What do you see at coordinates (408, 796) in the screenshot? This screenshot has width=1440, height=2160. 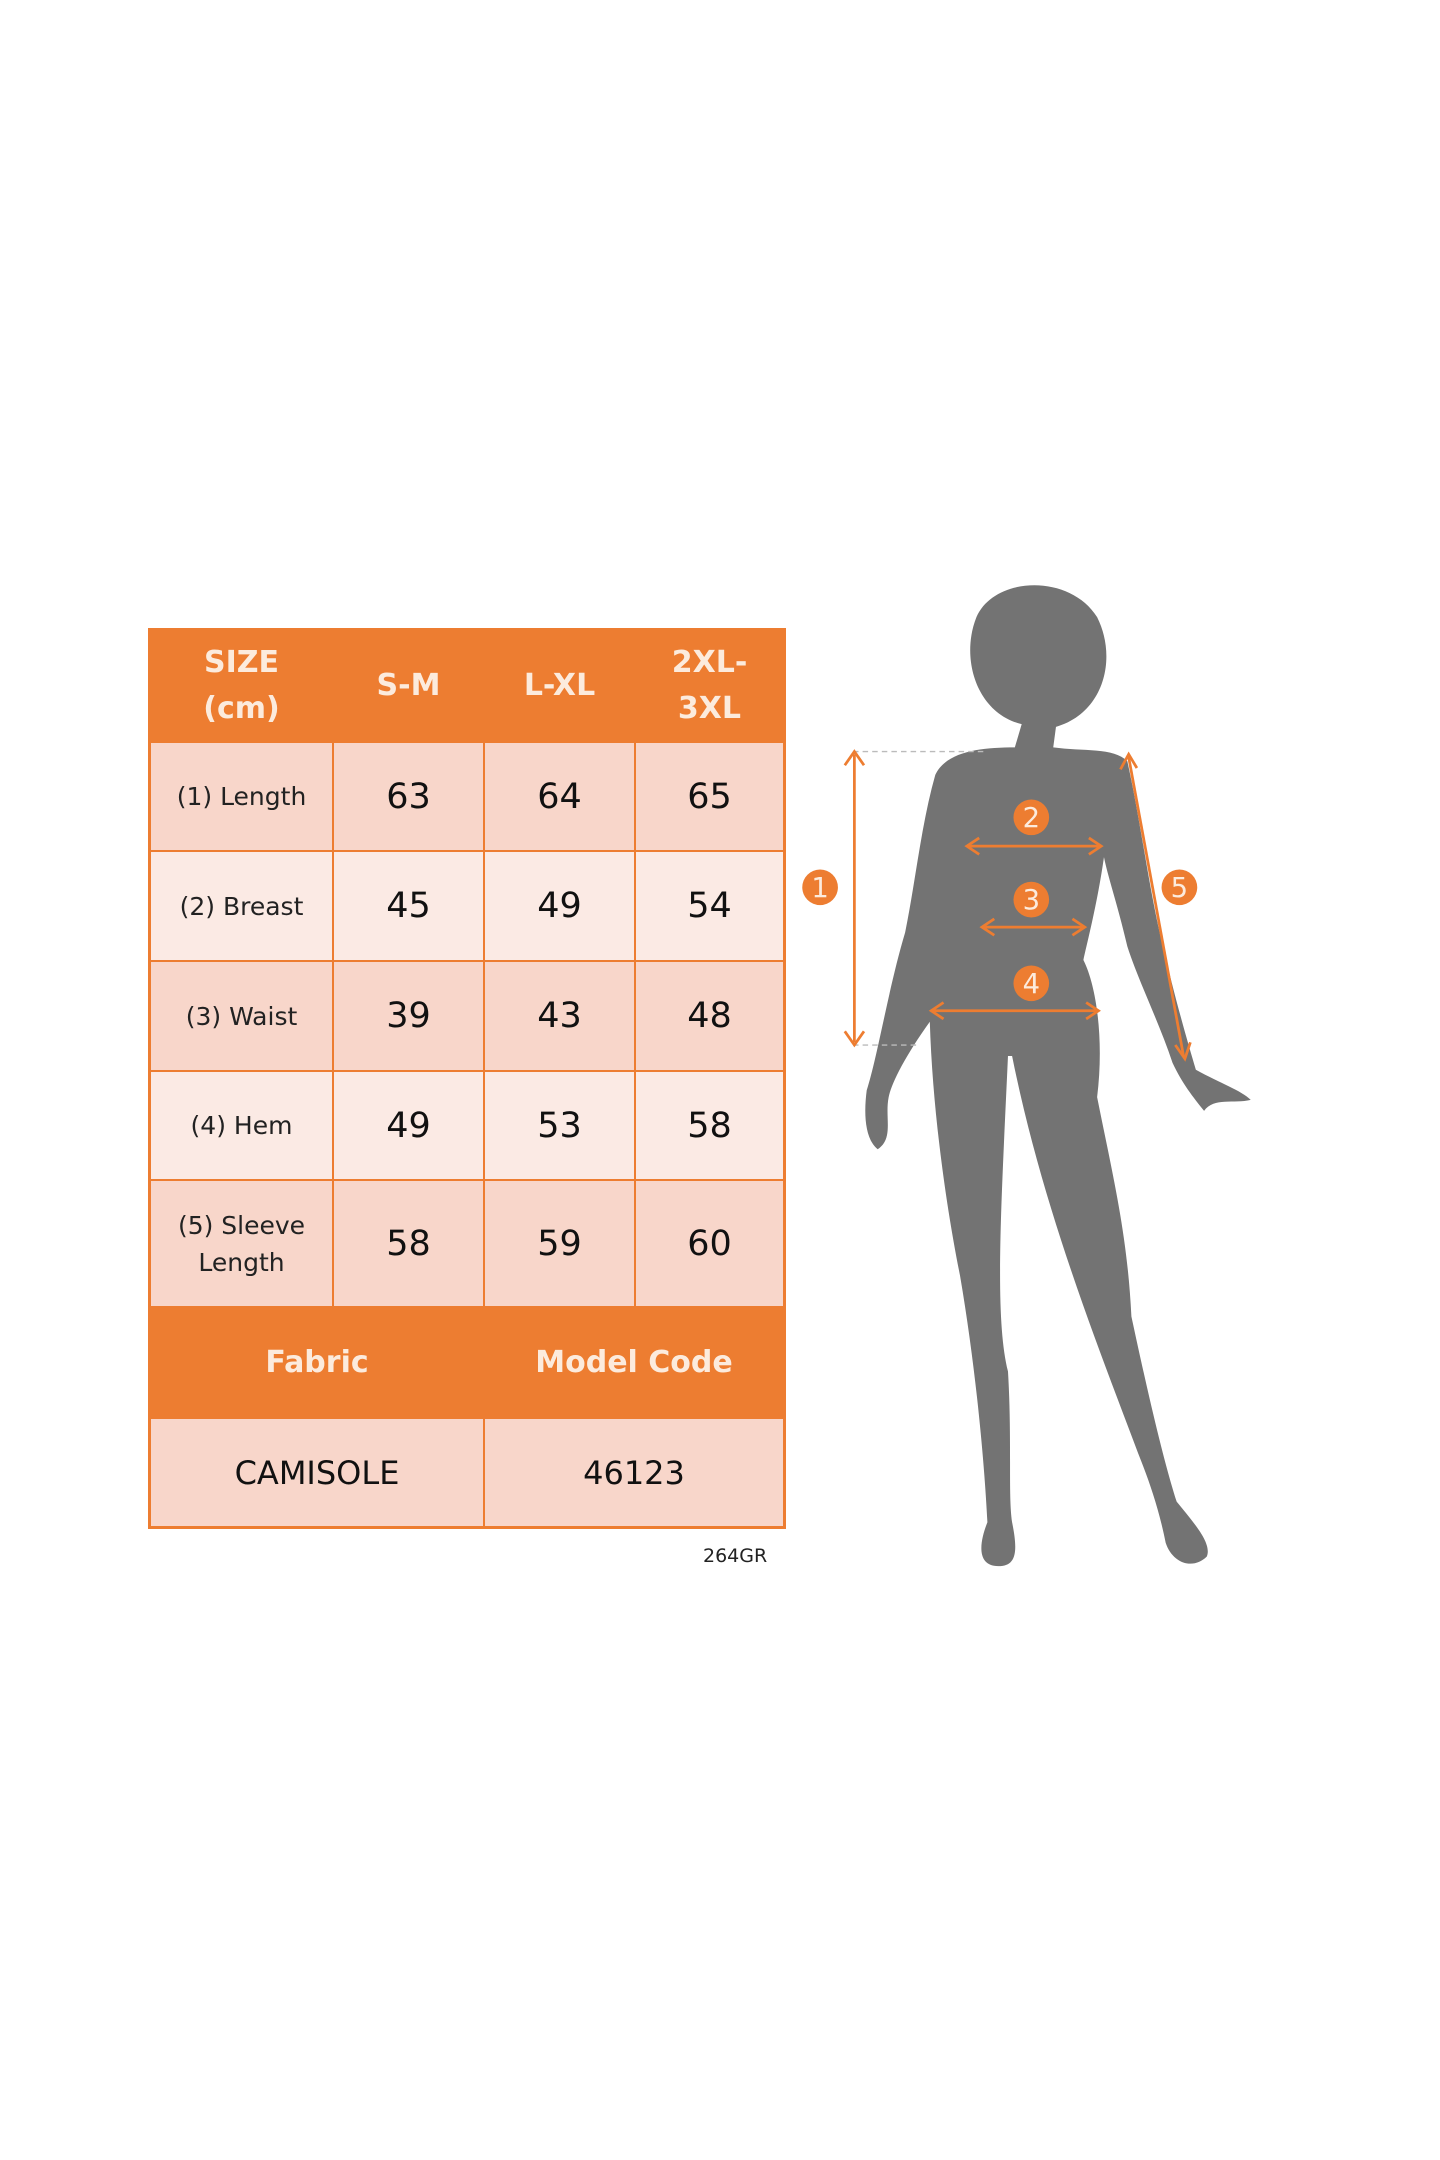 I see `size-value: 63` at bounding box center [408, 796].